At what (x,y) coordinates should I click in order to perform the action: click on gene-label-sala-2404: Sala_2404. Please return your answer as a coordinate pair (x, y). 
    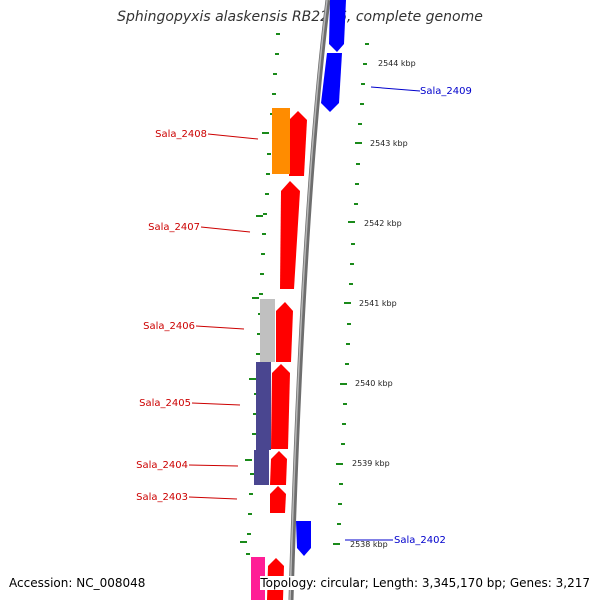
    Looking at the image, I should click on (162, 465).